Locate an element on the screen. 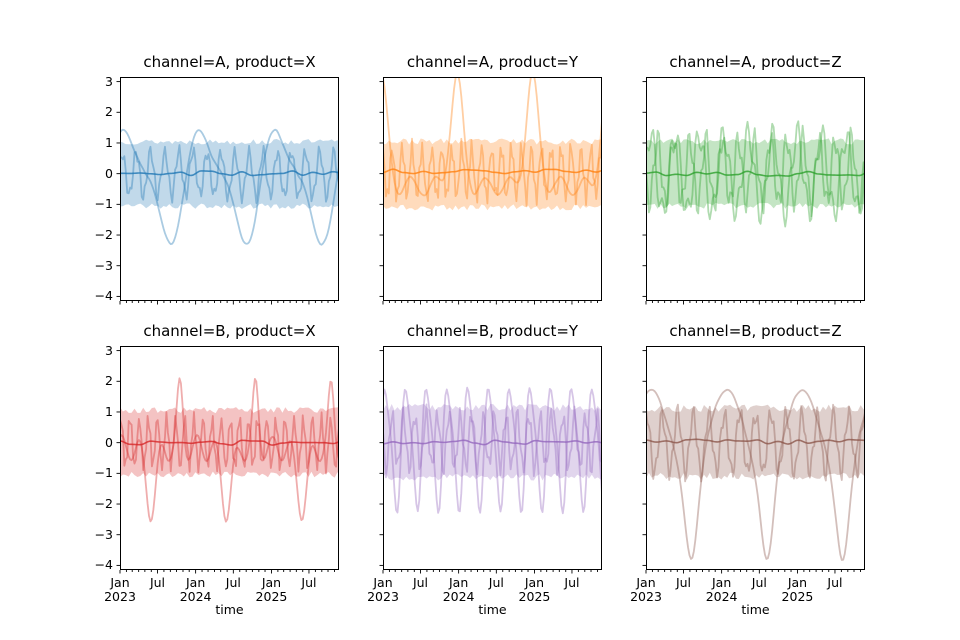  panel-title: channel=B, product=Z is located at coordinates (755, 331).